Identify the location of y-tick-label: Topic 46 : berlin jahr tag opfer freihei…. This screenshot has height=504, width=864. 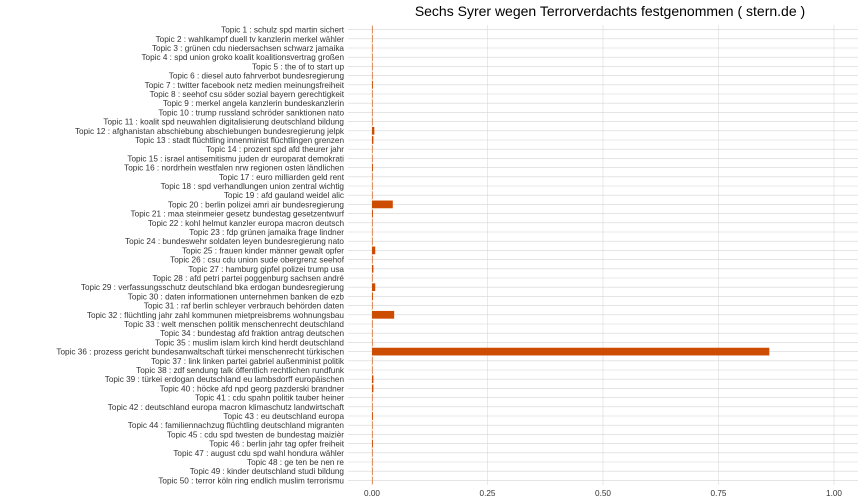
(276, 444).